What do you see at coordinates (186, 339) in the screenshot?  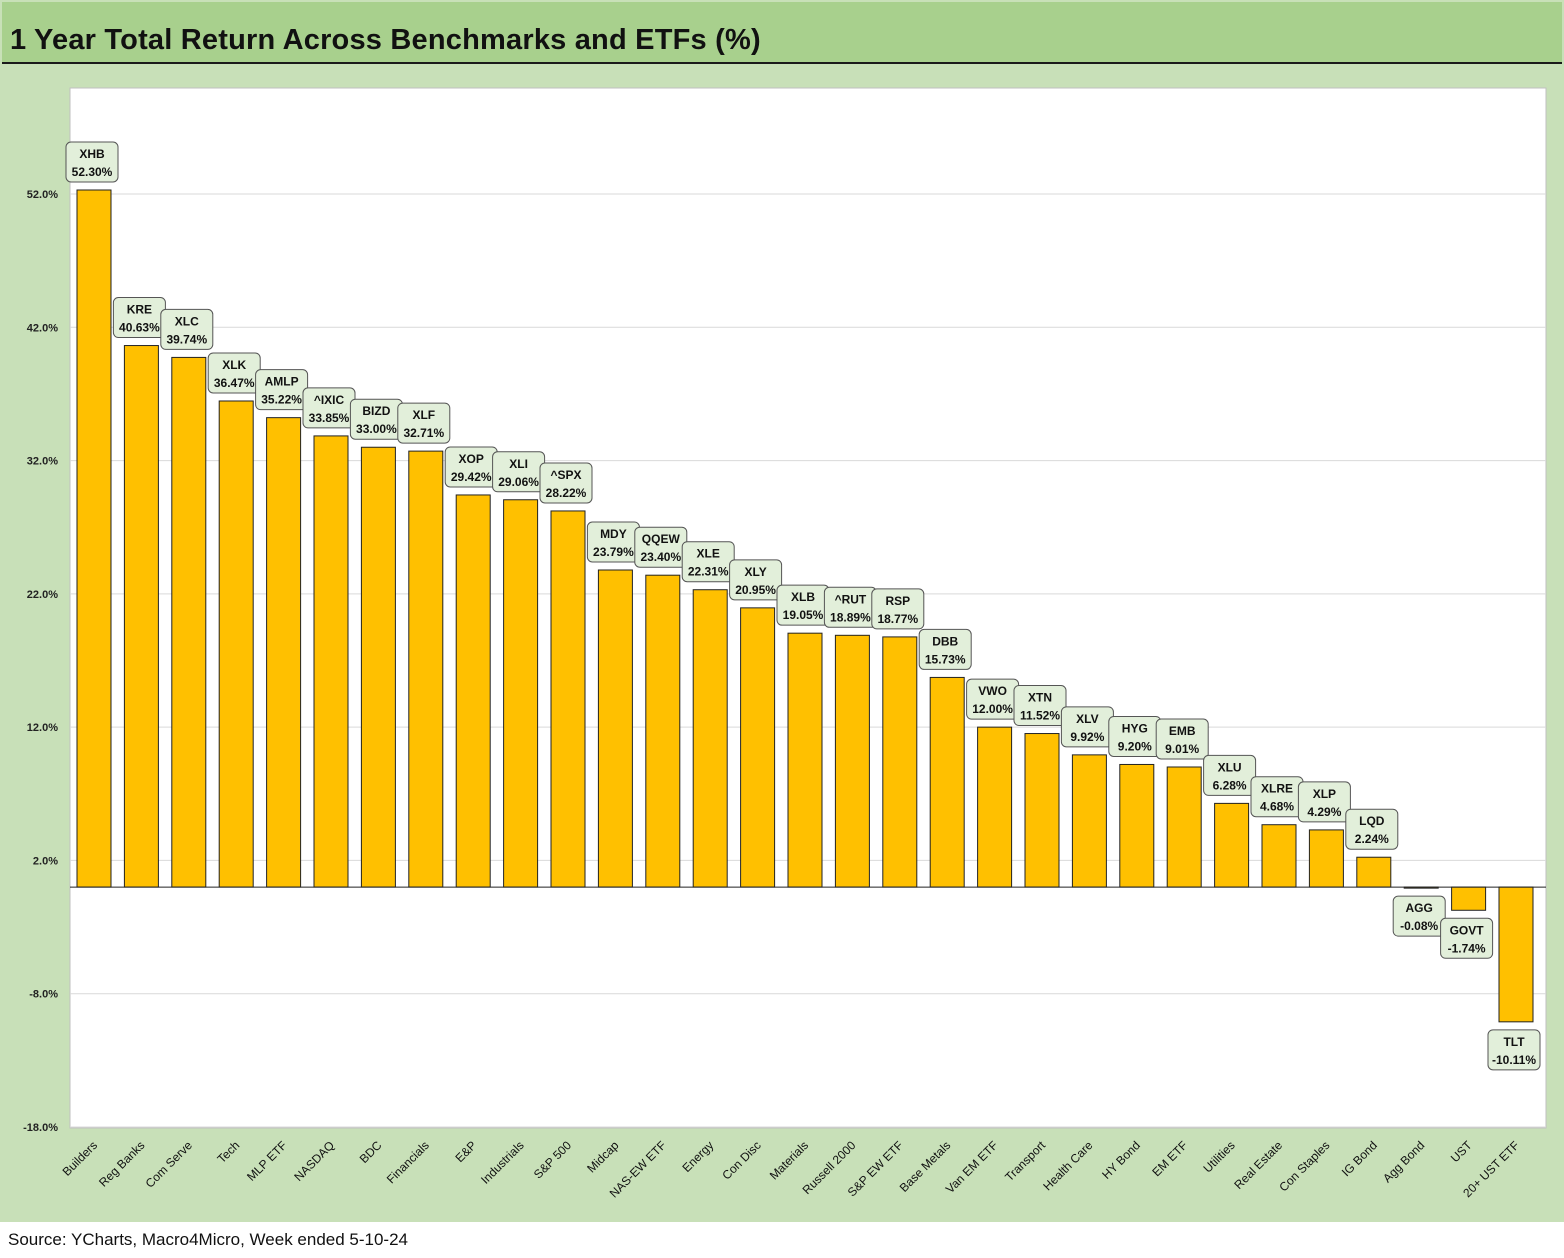 I see `data-label-value: 39.74%` at bounding box center [186, 339].